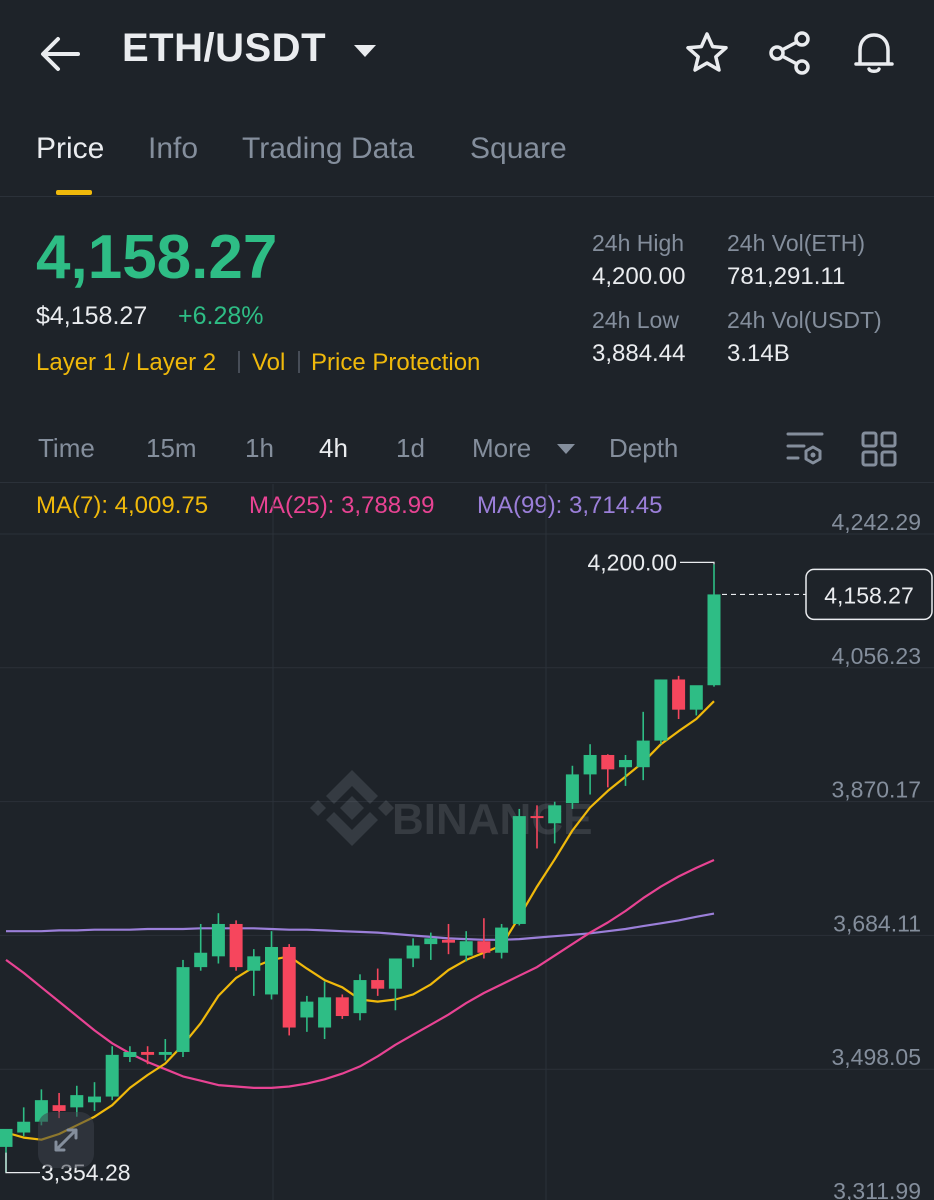 This screenshot has height=1200, width=934. I want to click on share-icon, so click(790, 53).